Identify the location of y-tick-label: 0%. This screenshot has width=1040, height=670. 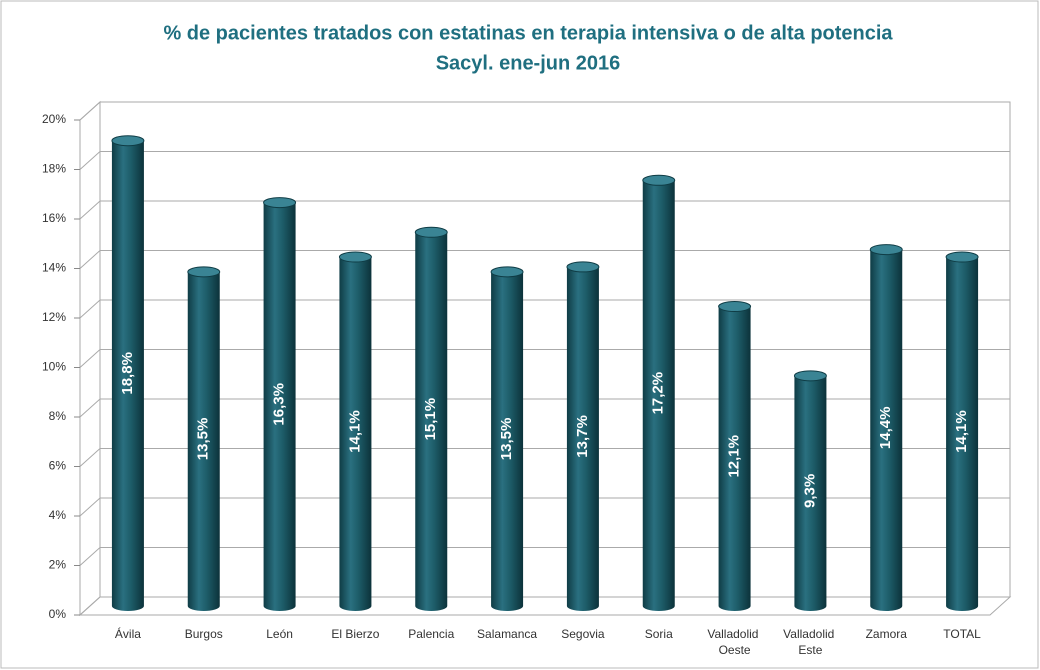
(58, 614).